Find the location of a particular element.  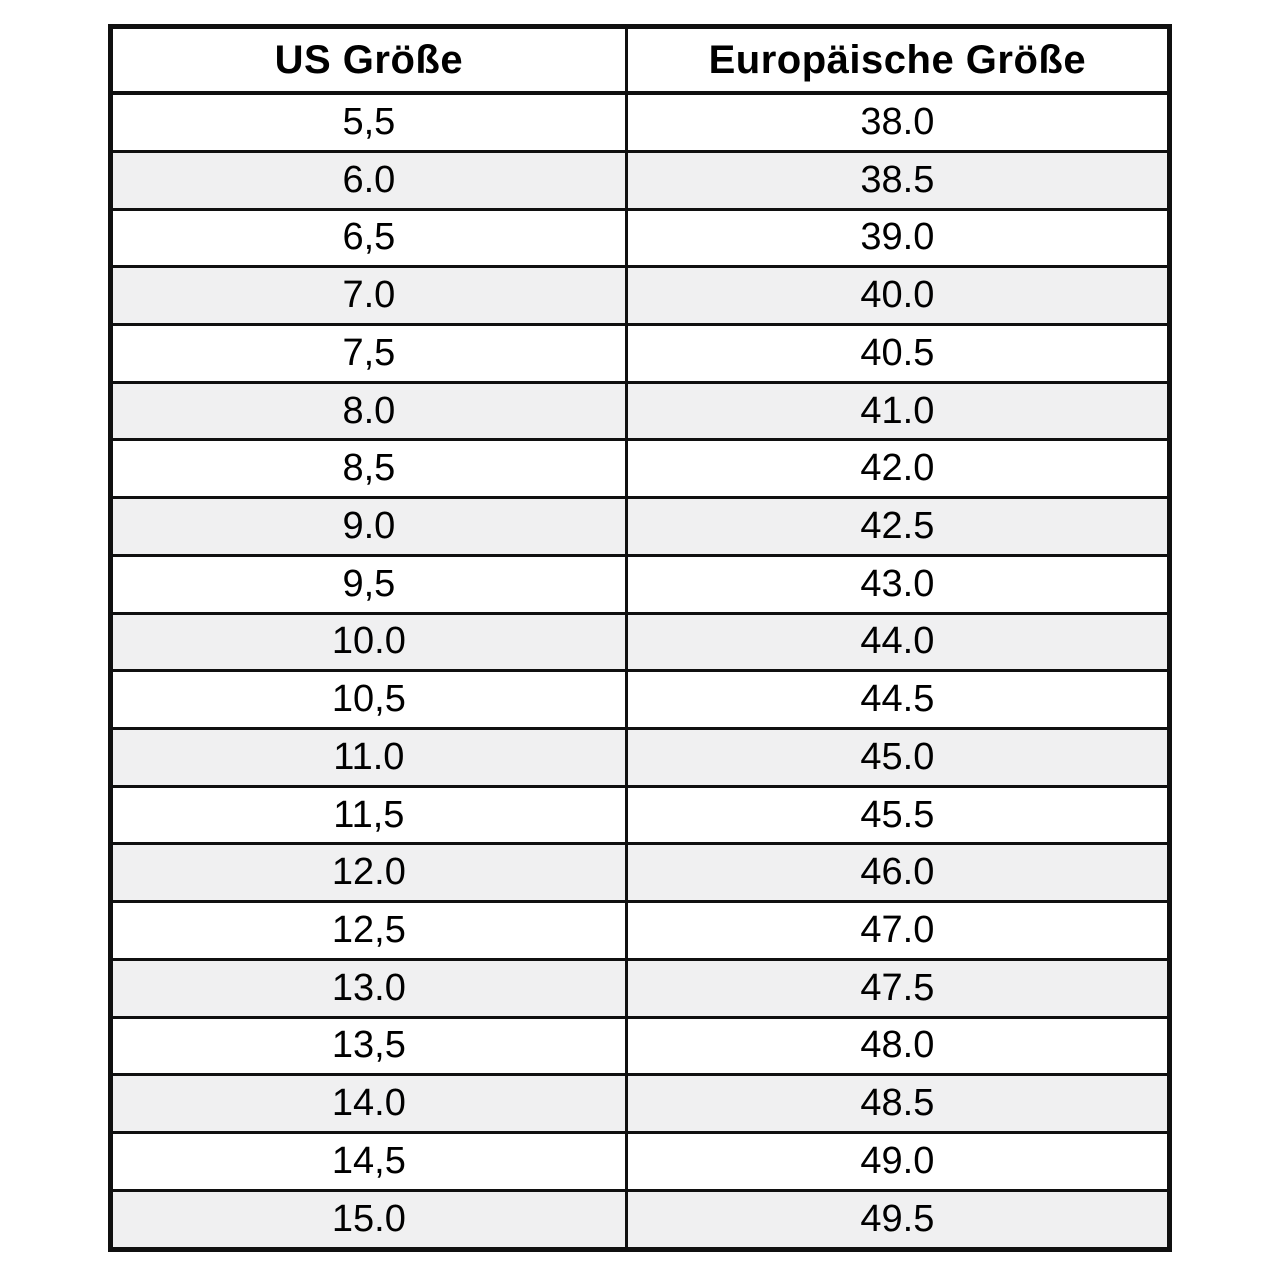

column-header-eu-size: Europäische Größe is located at coordinates (898, 60).